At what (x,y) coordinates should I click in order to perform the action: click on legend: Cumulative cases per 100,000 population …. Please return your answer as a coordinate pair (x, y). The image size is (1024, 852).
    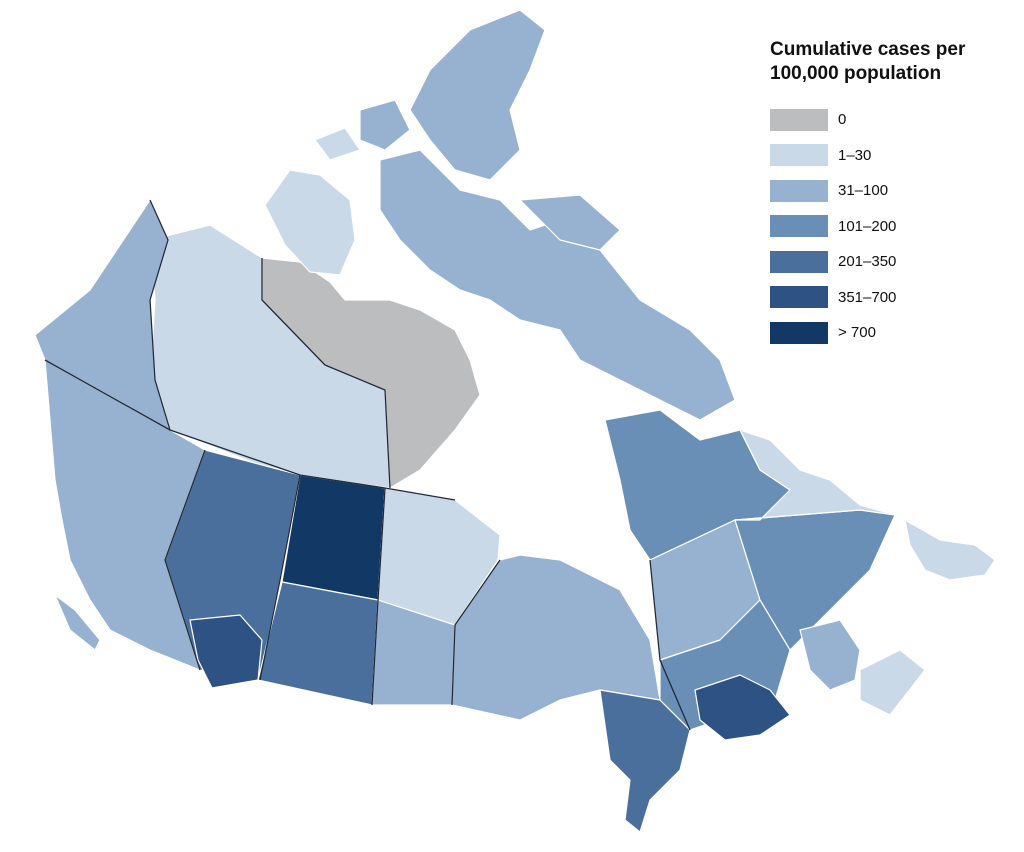
    Looking at the image, I should click on (890, 194).